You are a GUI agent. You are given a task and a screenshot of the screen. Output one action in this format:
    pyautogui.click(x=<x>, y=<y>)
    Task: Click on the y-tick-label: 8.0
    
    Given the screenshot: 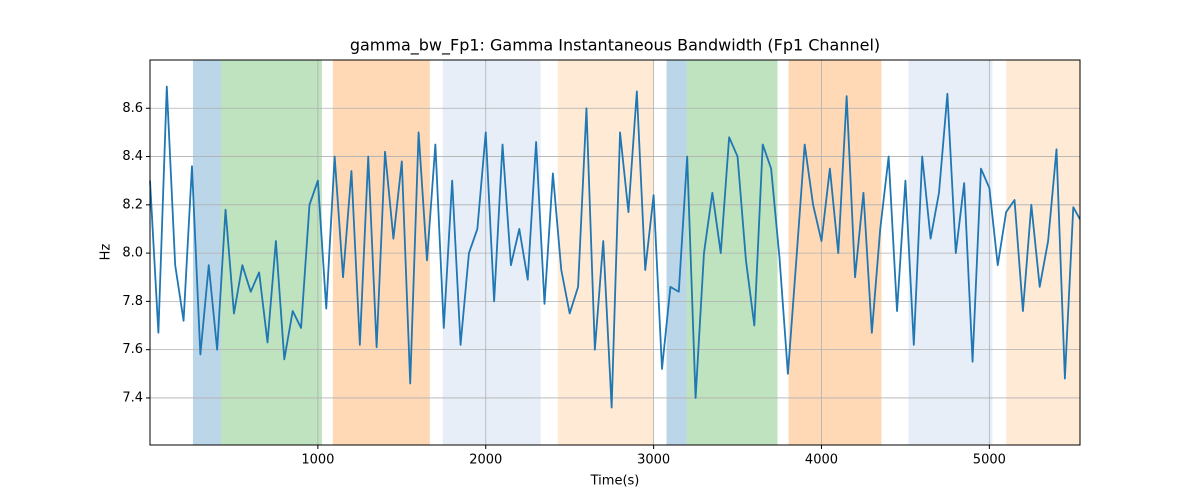 What is the action you would take?
    pyautogui.click(x=132, y=253)
    